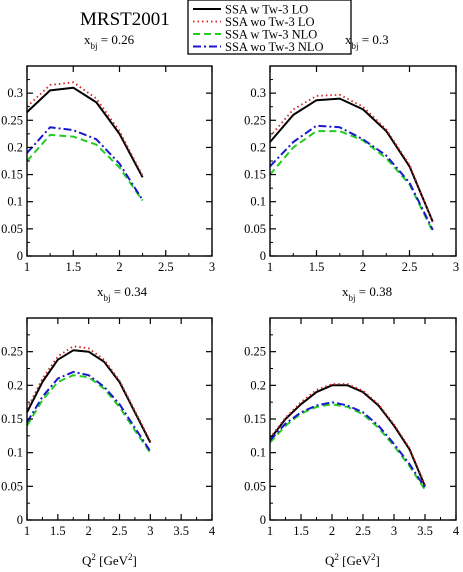 The width and height of the screenshot is (463, 572). I want to click on panel-1-xtick-label-4: 2.5, so click(166, 267).